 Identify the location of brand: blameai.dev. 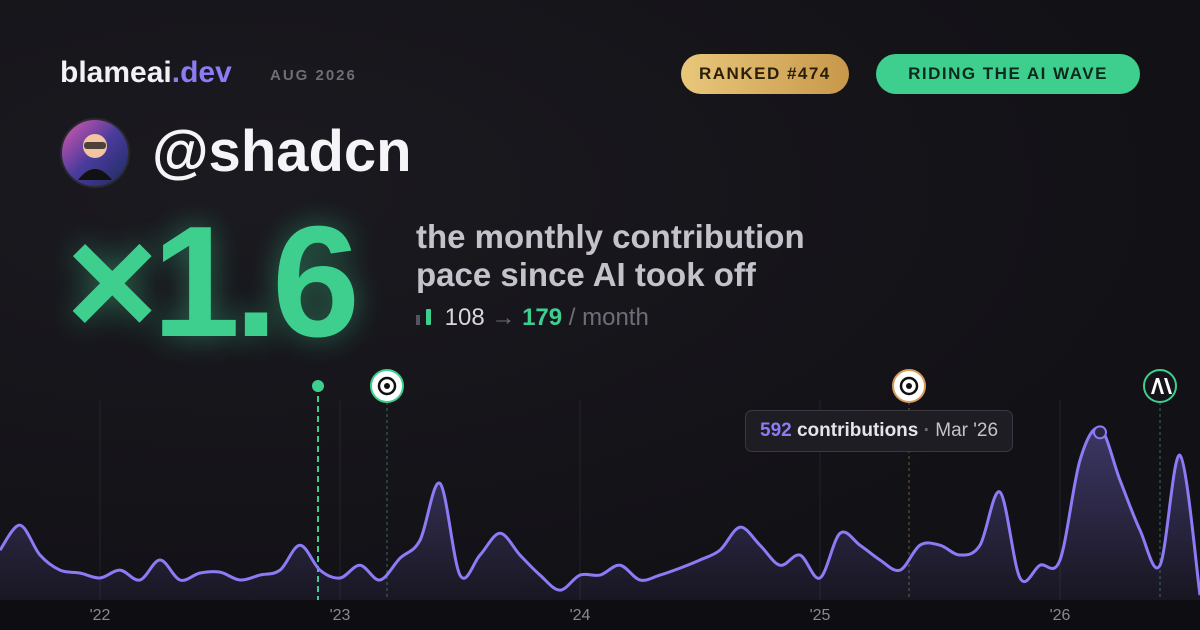
(146, 73).